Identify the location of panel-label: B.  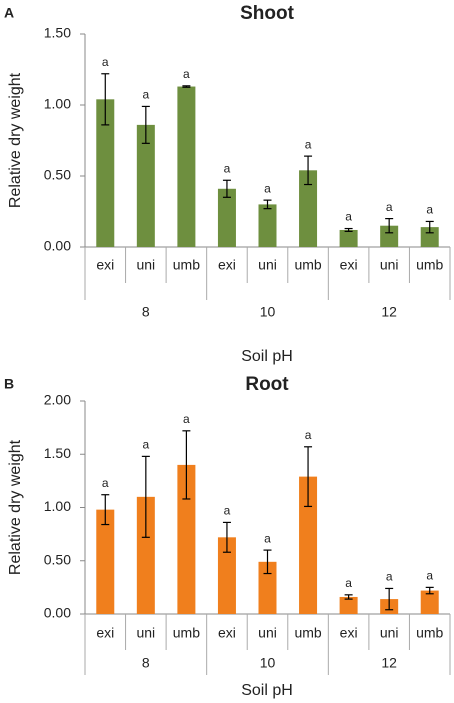
(9, 384).